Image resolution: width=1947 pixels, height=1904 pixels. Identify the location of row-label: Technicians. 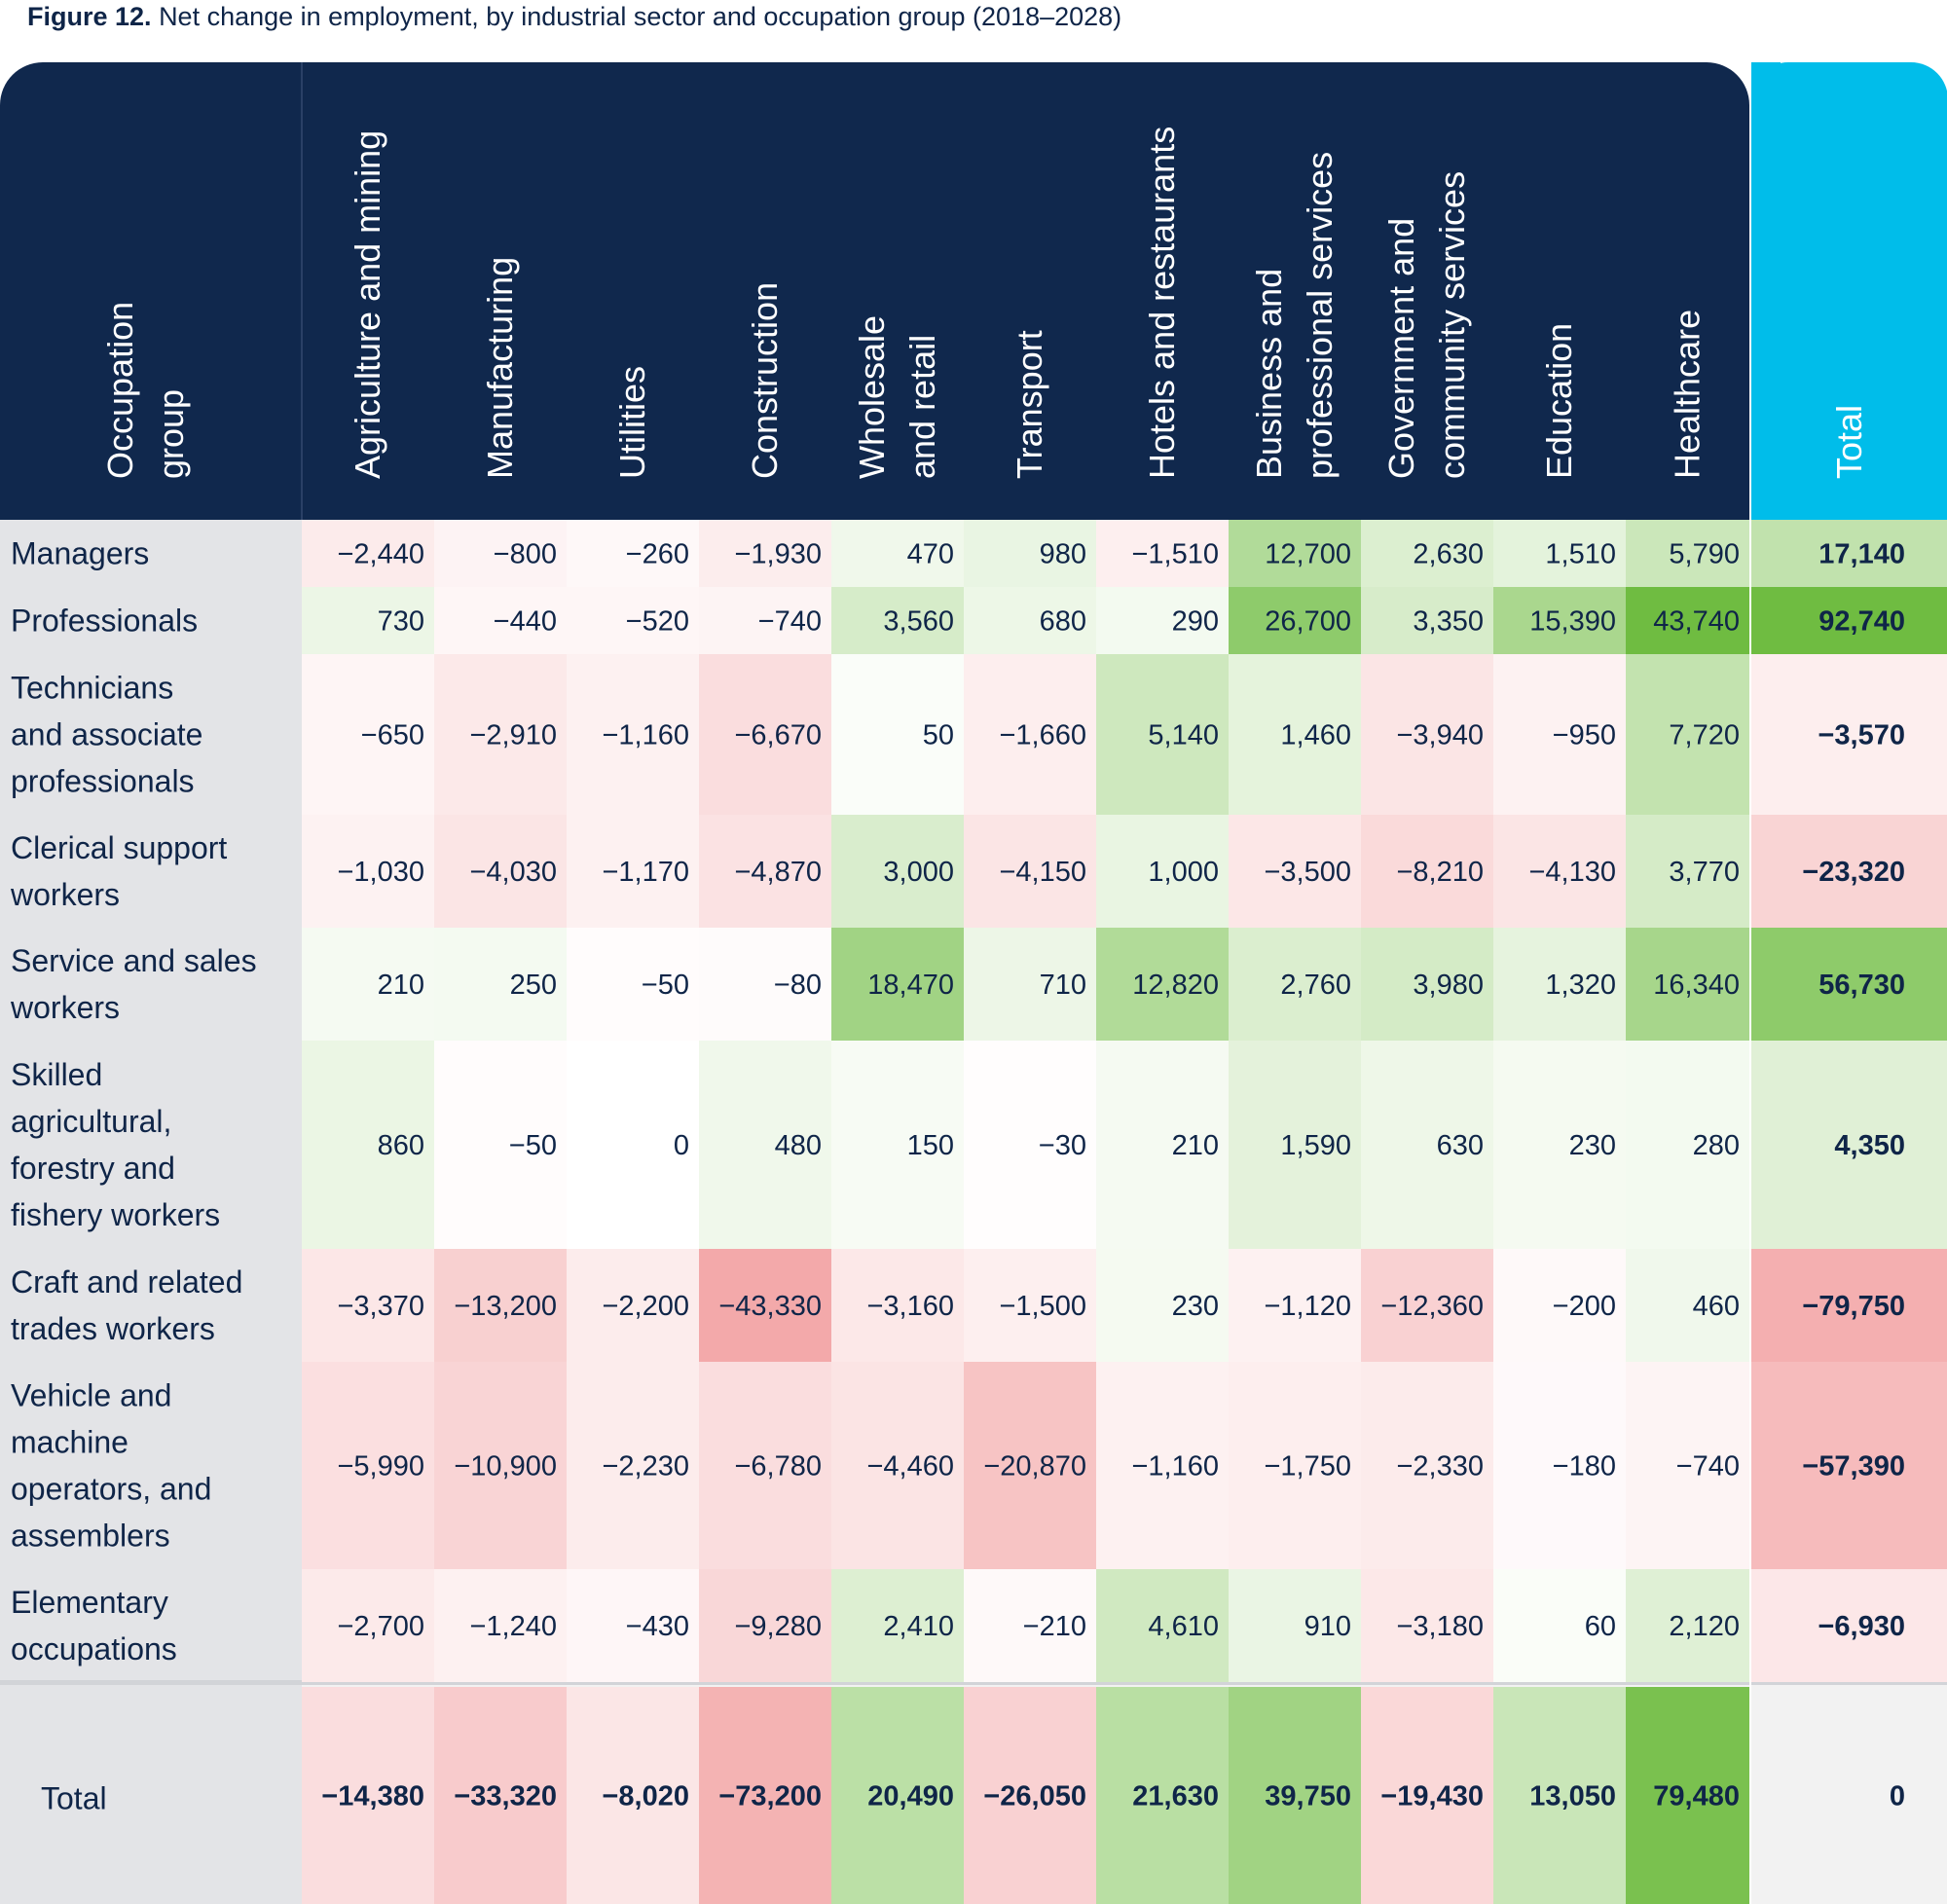
(92, 688).